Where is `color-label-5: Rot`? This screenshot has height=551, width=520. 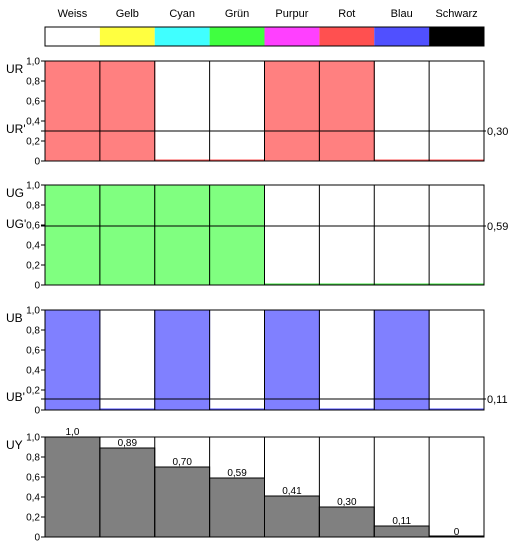
color-label-5: Rot is located at coordinates (346, 14).